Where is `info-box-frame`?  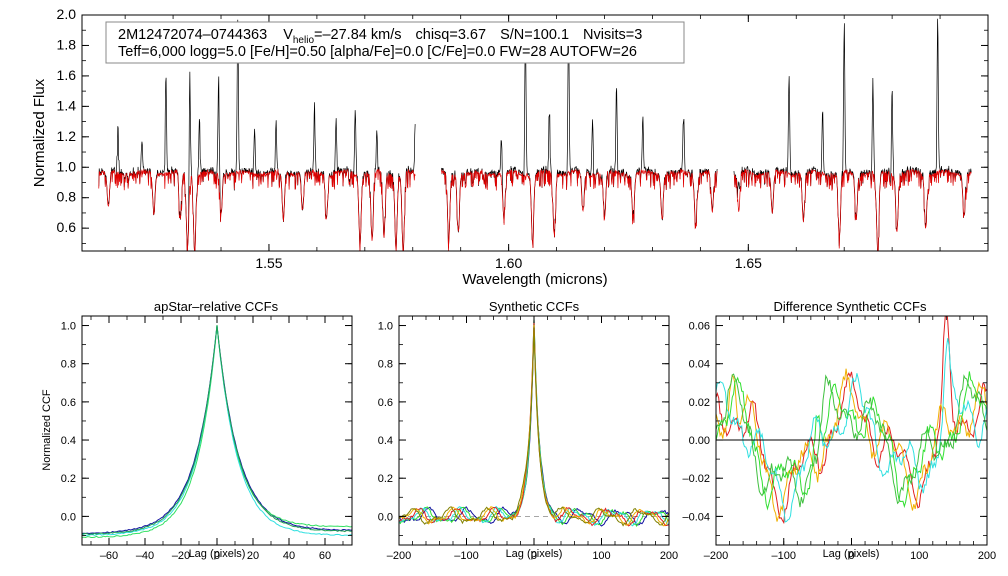 info-box-frame is located at coordinates (395, 42).